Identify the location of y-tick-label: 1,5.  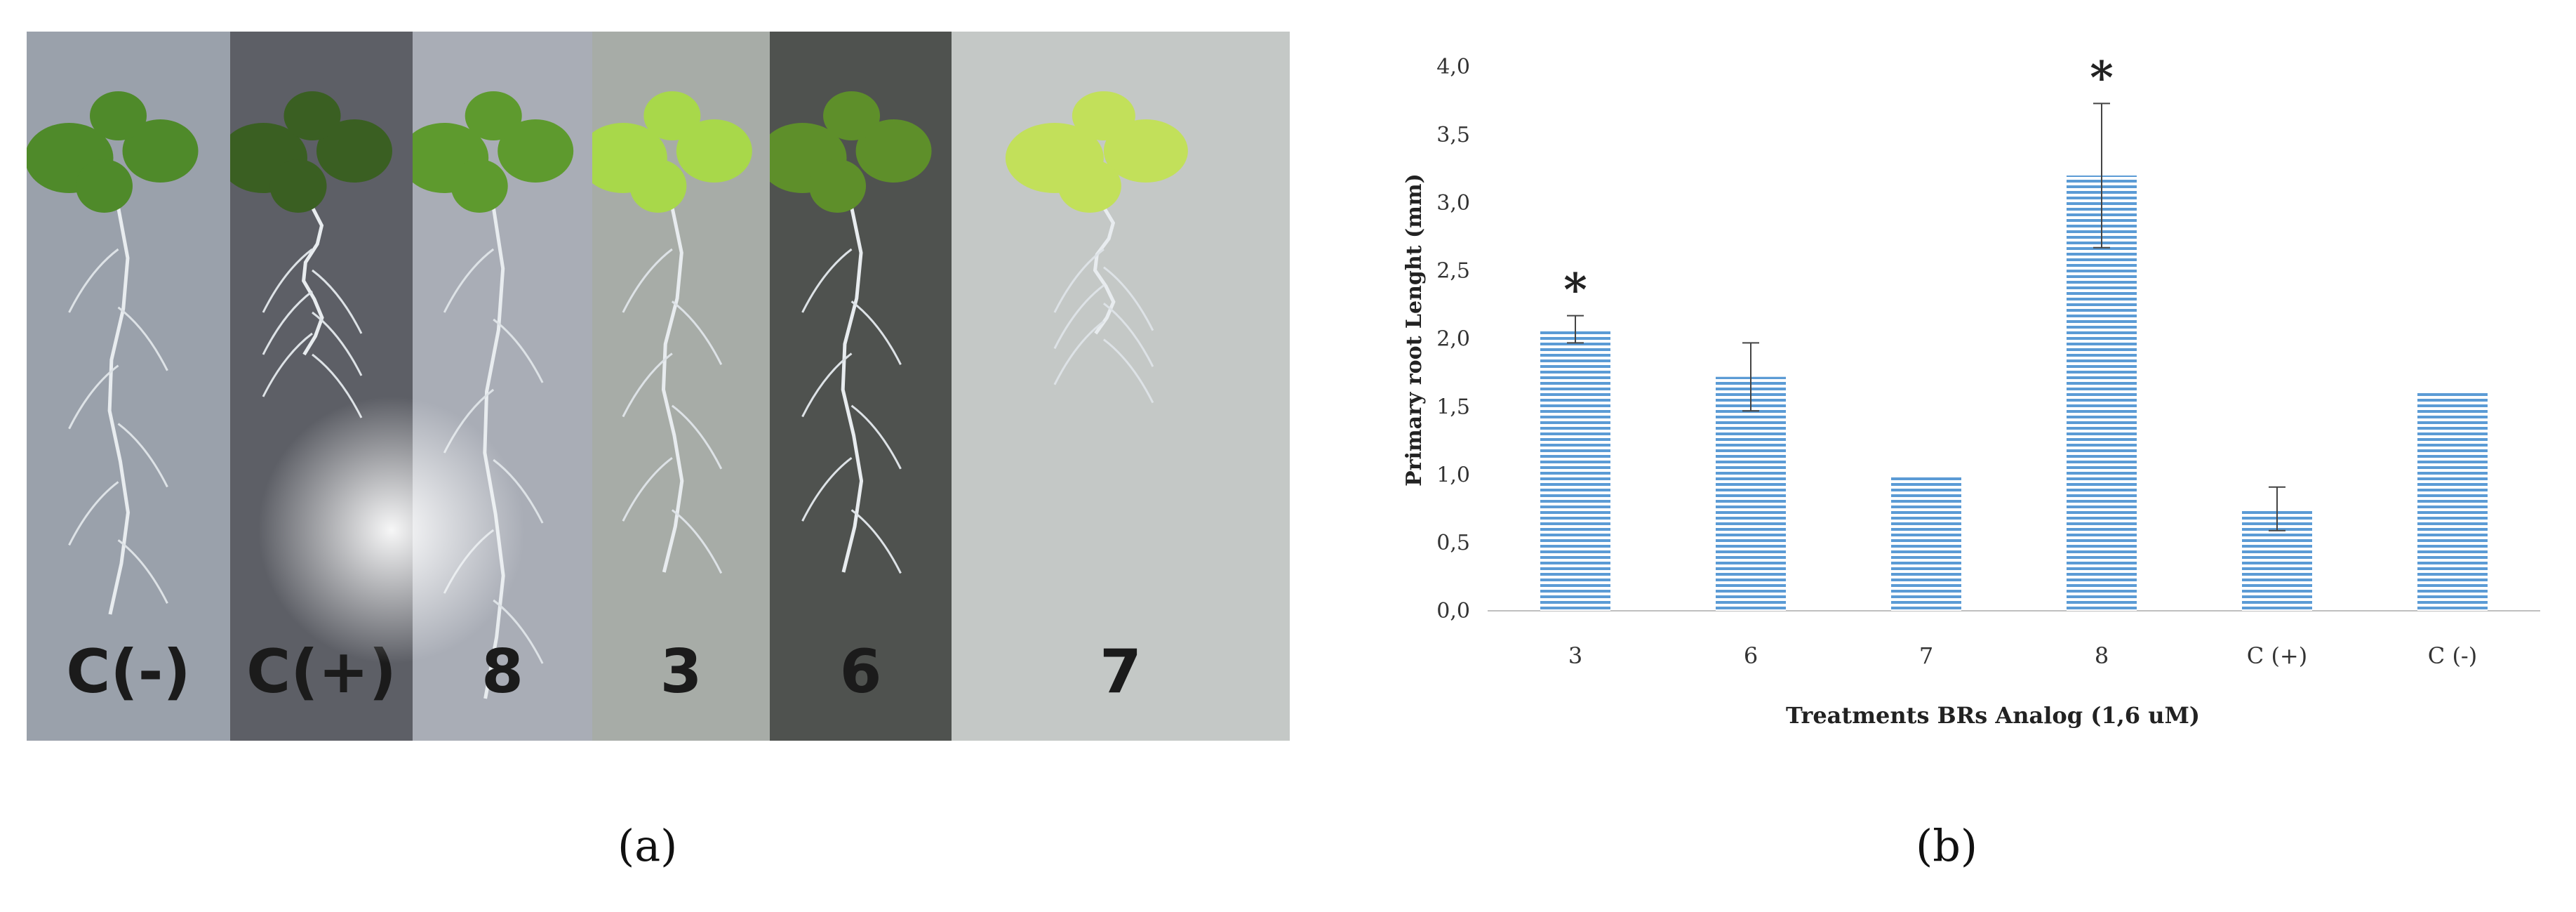
(1453, 407).